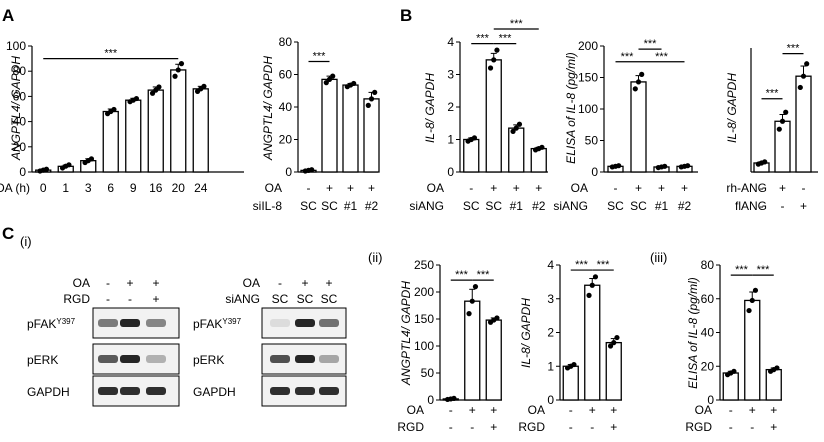  Describe the element at coordinates (270, 341) in the screenshot. I see `western-blot2: OA siANG - + + SC SC SC pFAKY397 pERK GAPDH` at that location.